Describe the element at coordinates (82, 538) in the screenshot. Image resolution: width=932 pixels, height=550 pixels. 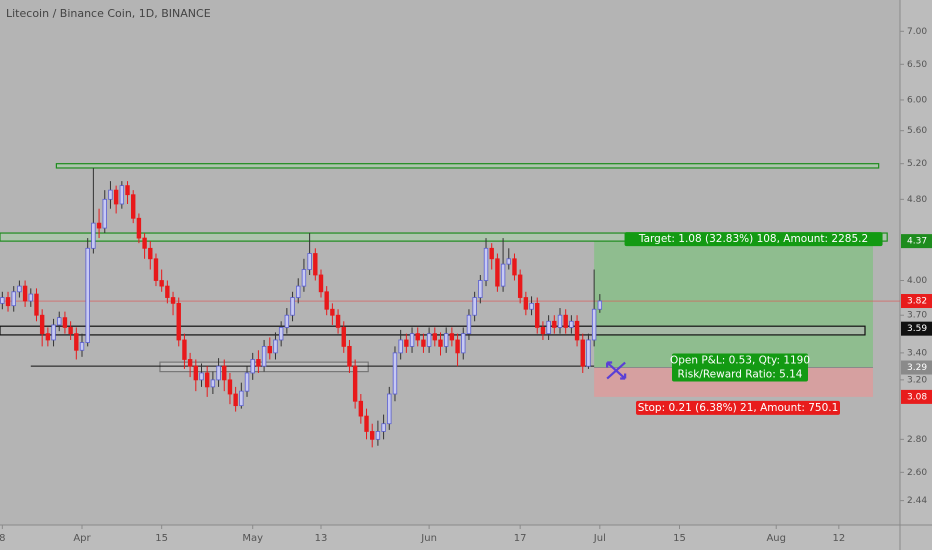
I see `x-tick-label: Apr` at that location.